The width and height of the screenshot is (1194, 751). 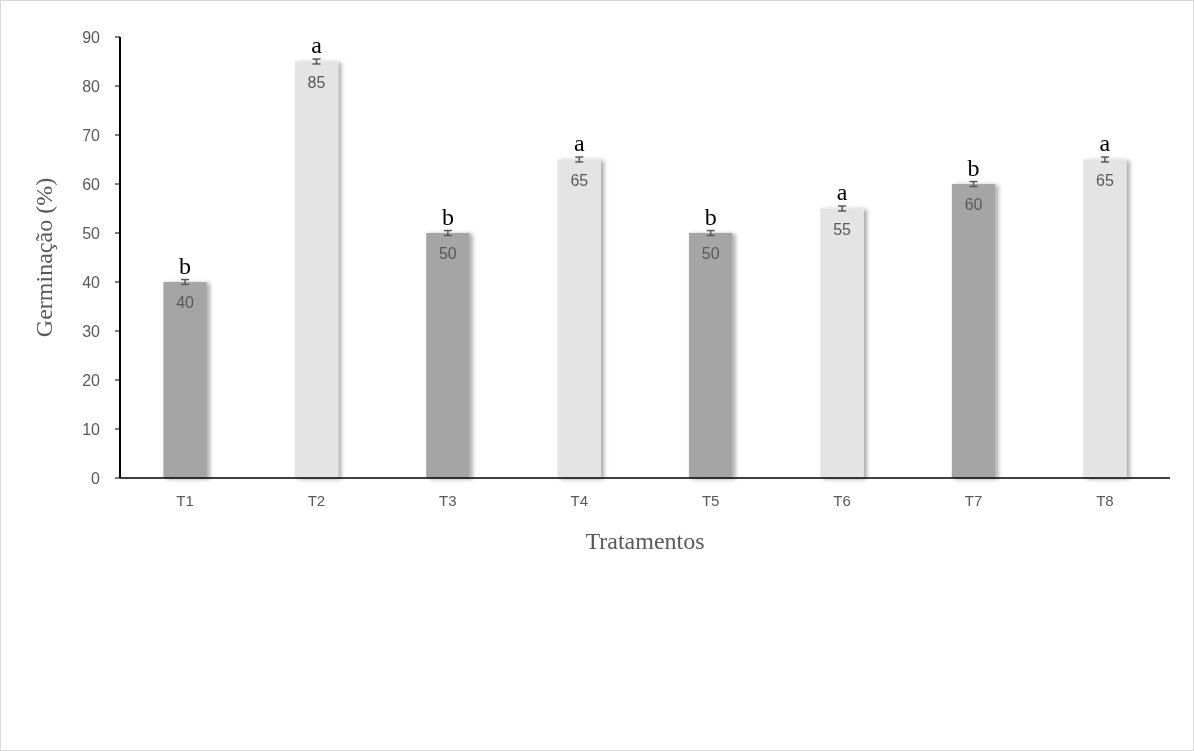 I want to click on data-label: 85, so click(x=316, y=82).